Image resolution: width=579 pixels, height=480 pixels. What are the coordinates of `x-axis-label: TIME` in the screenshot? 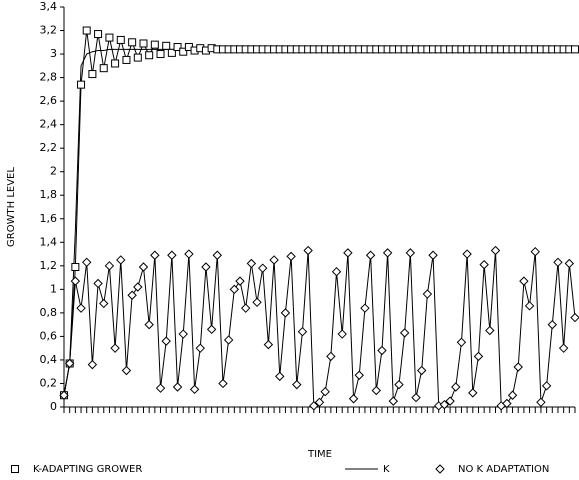 It's located at (319, 454).